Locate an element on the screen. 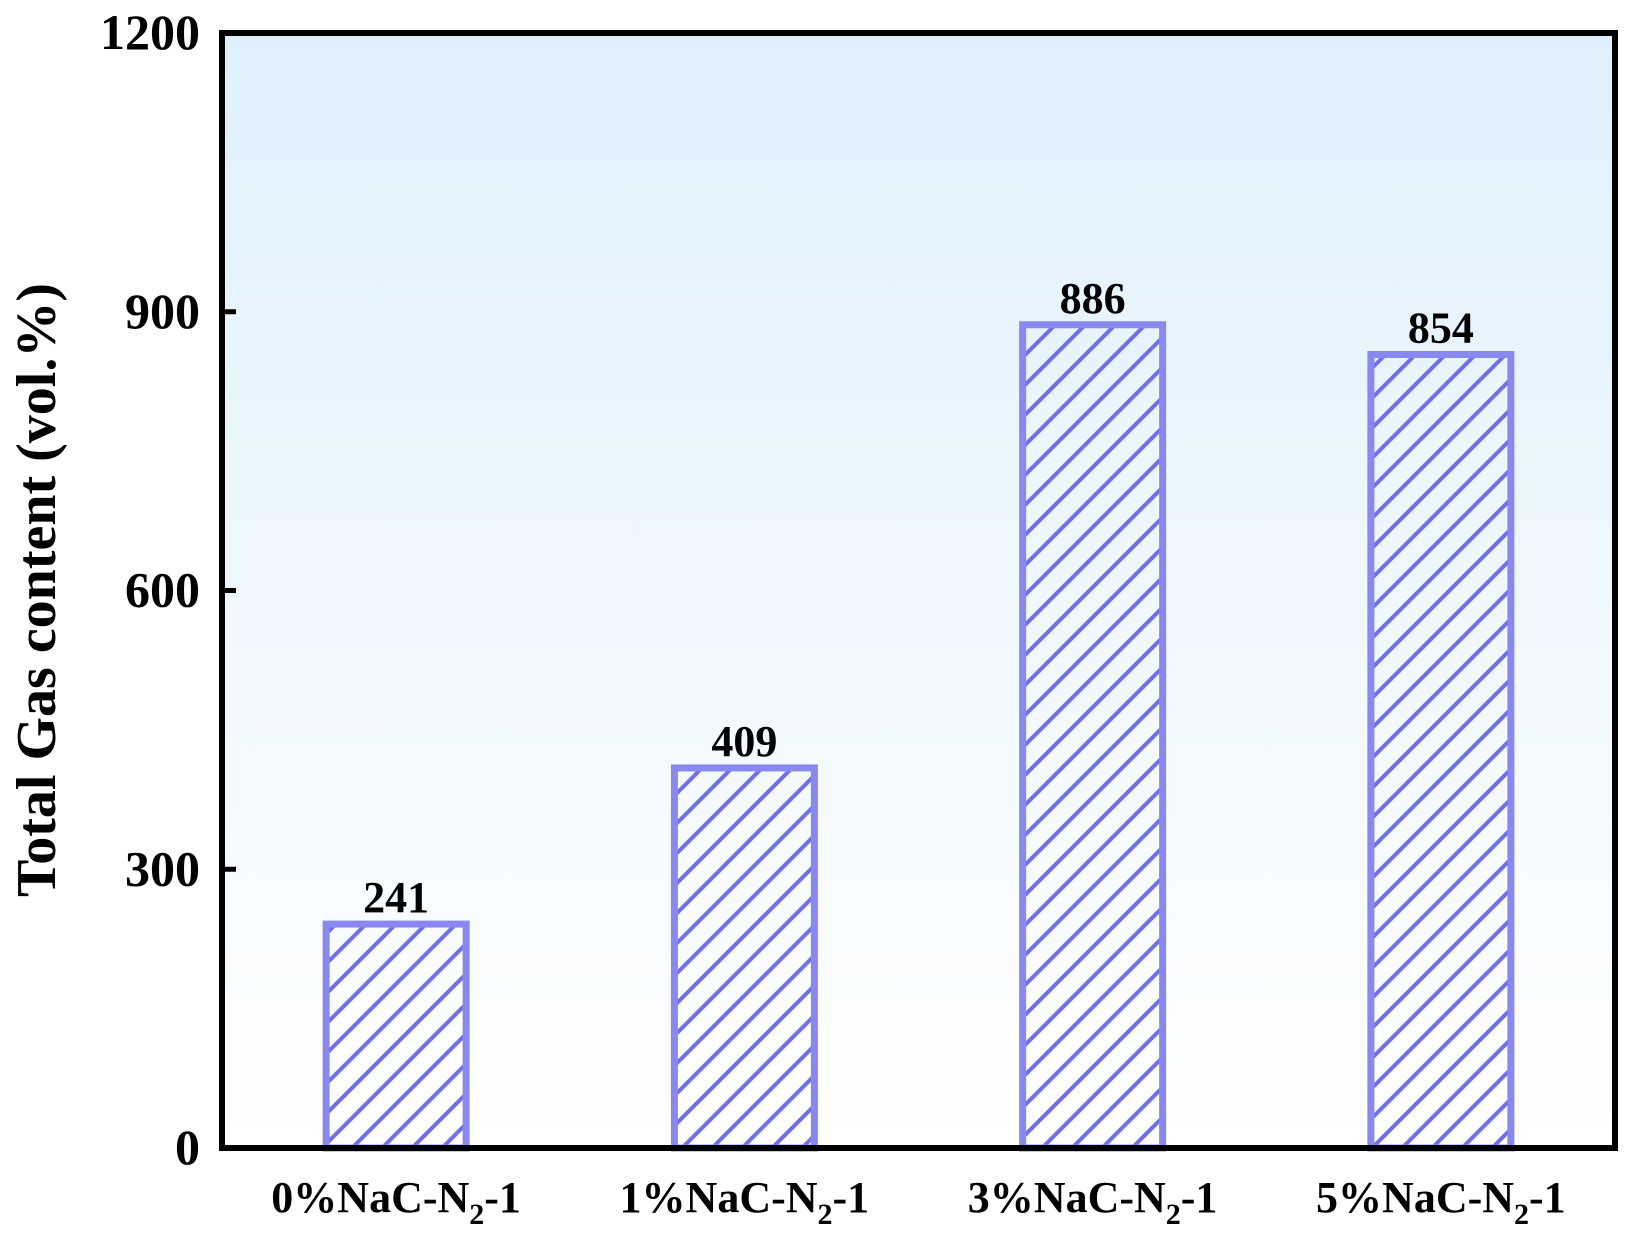 The height and width of the screenshot is (1237, 1628). bar-value-label: 409 is located at coordinates (744, 741).